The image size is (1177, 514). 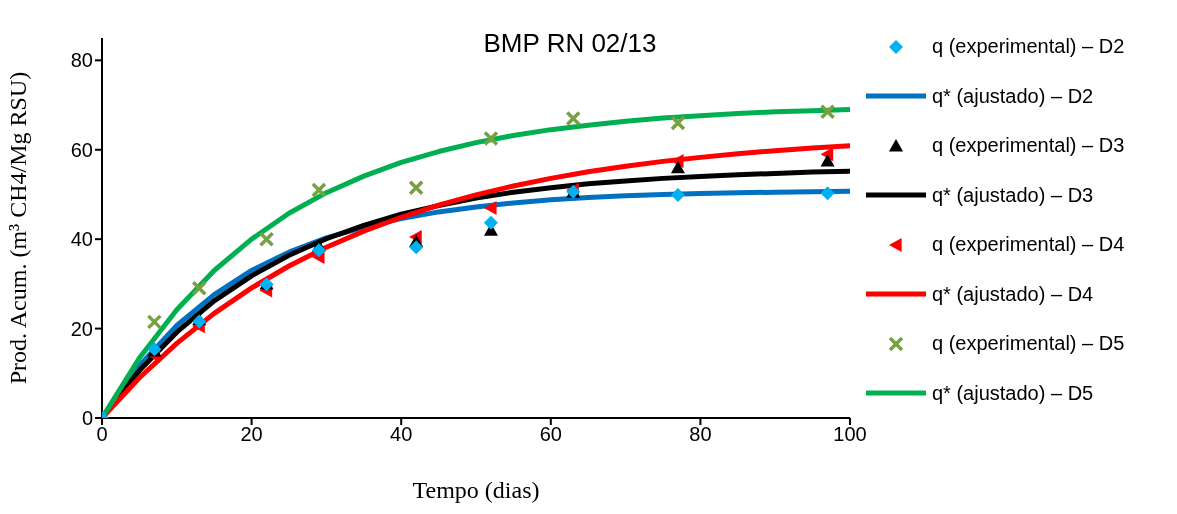 I want to click on y-tick-label: 20, so click(x=81, y=328).